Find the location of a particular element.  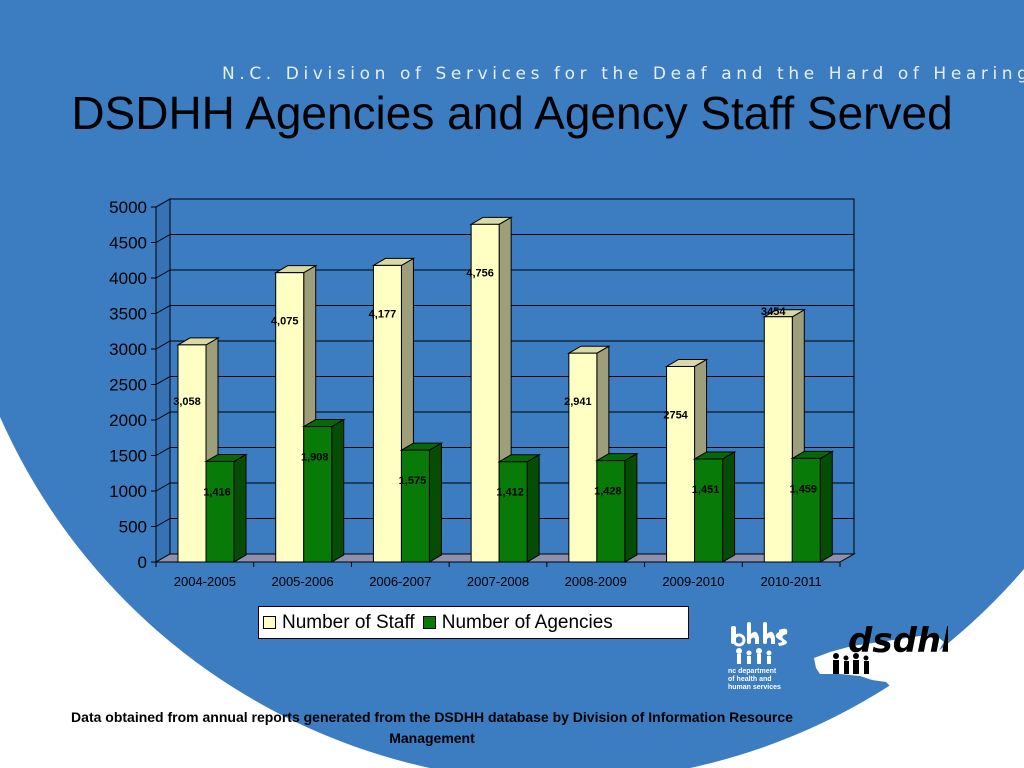

y-tick-label: 1000 is located at coordinates (128, 491).